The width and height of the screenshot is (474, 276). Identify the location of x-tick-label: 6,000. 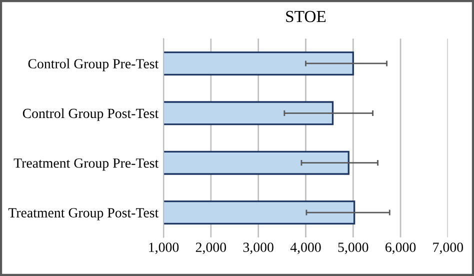
(401, 248).